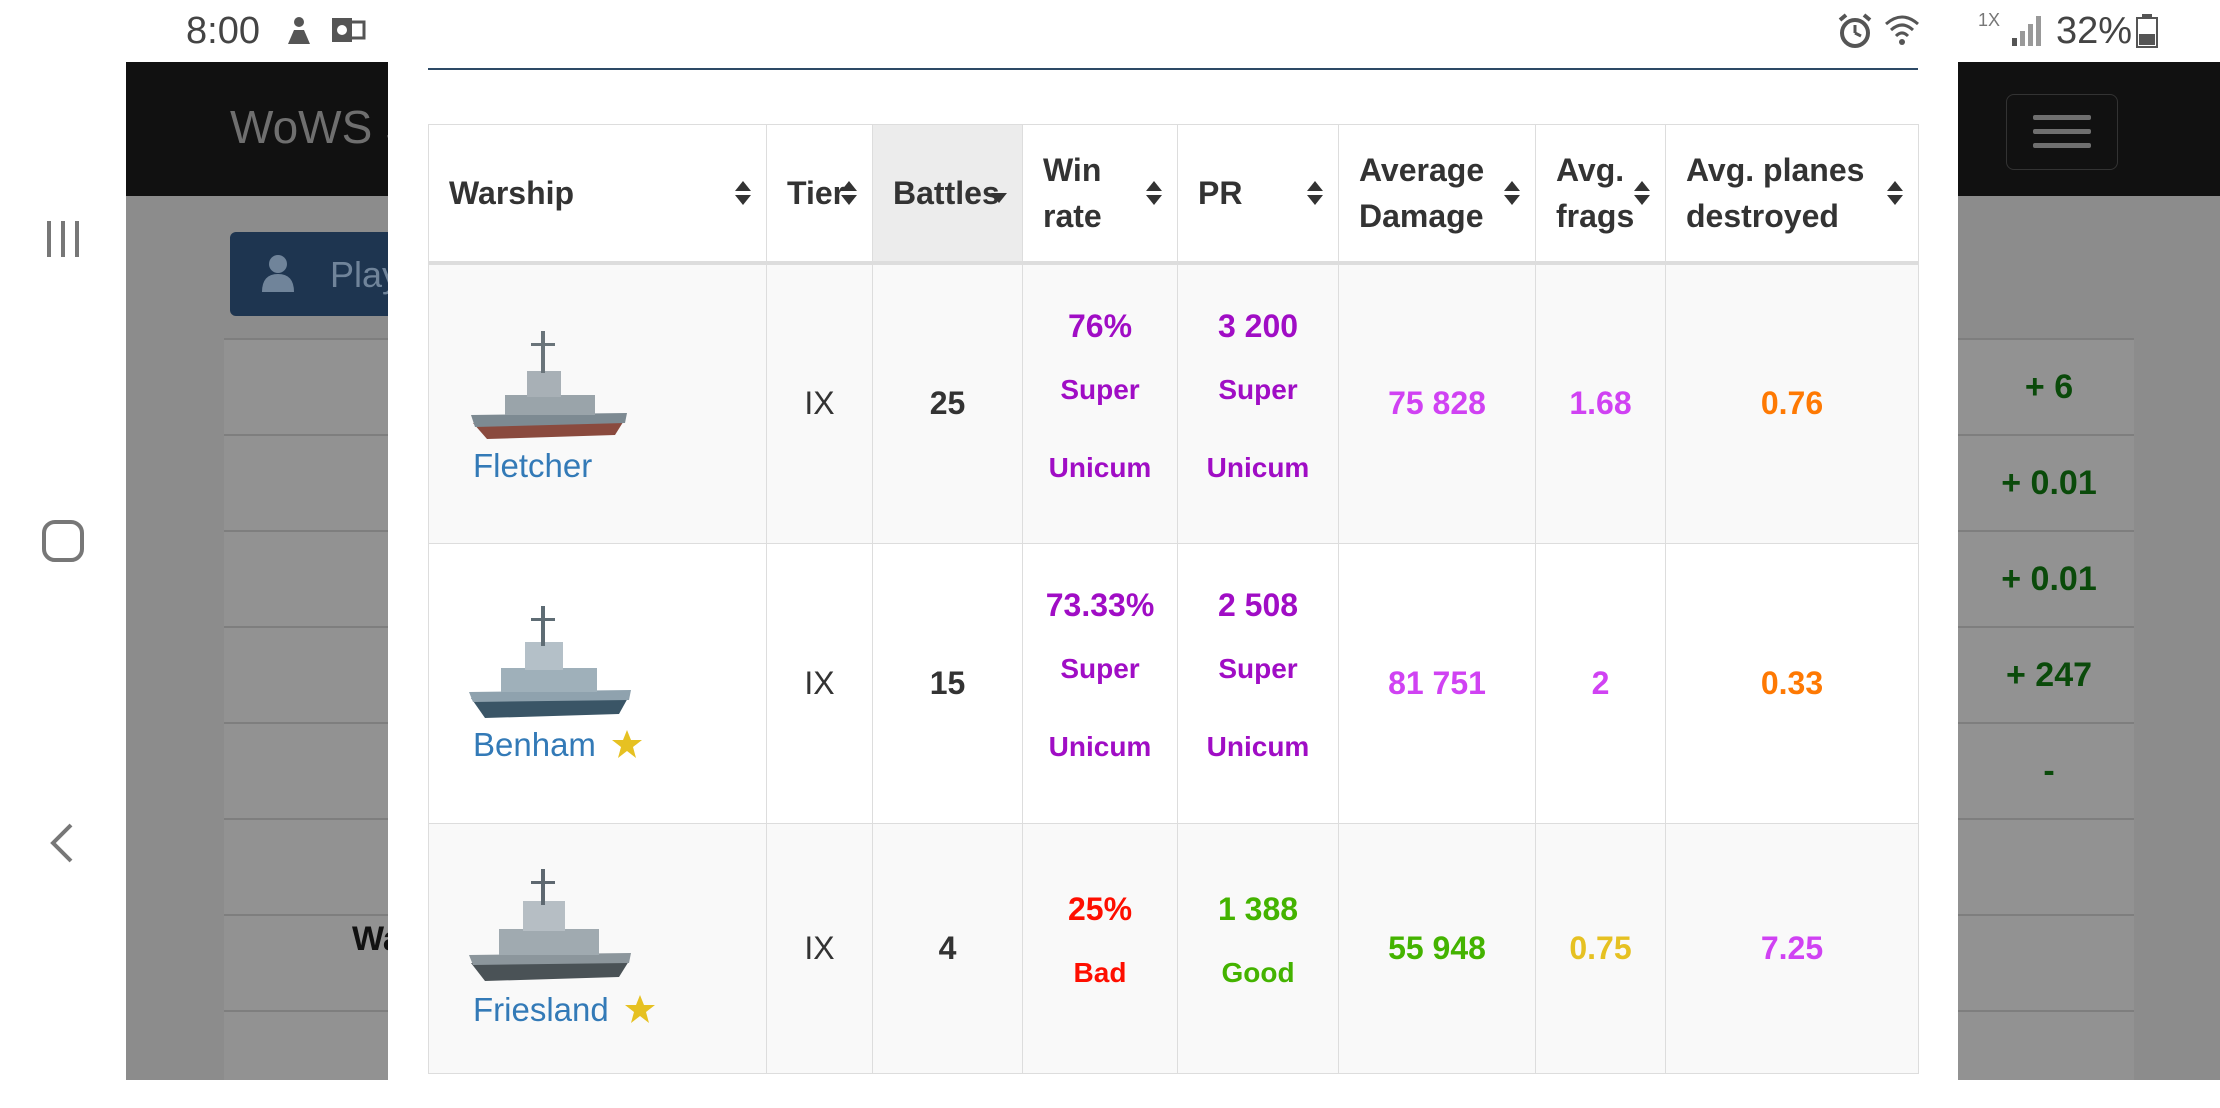 The image size is (2220, 1108). I want to click on header-avg-planes: Avg. planes destroyed, so click(1792, 194).